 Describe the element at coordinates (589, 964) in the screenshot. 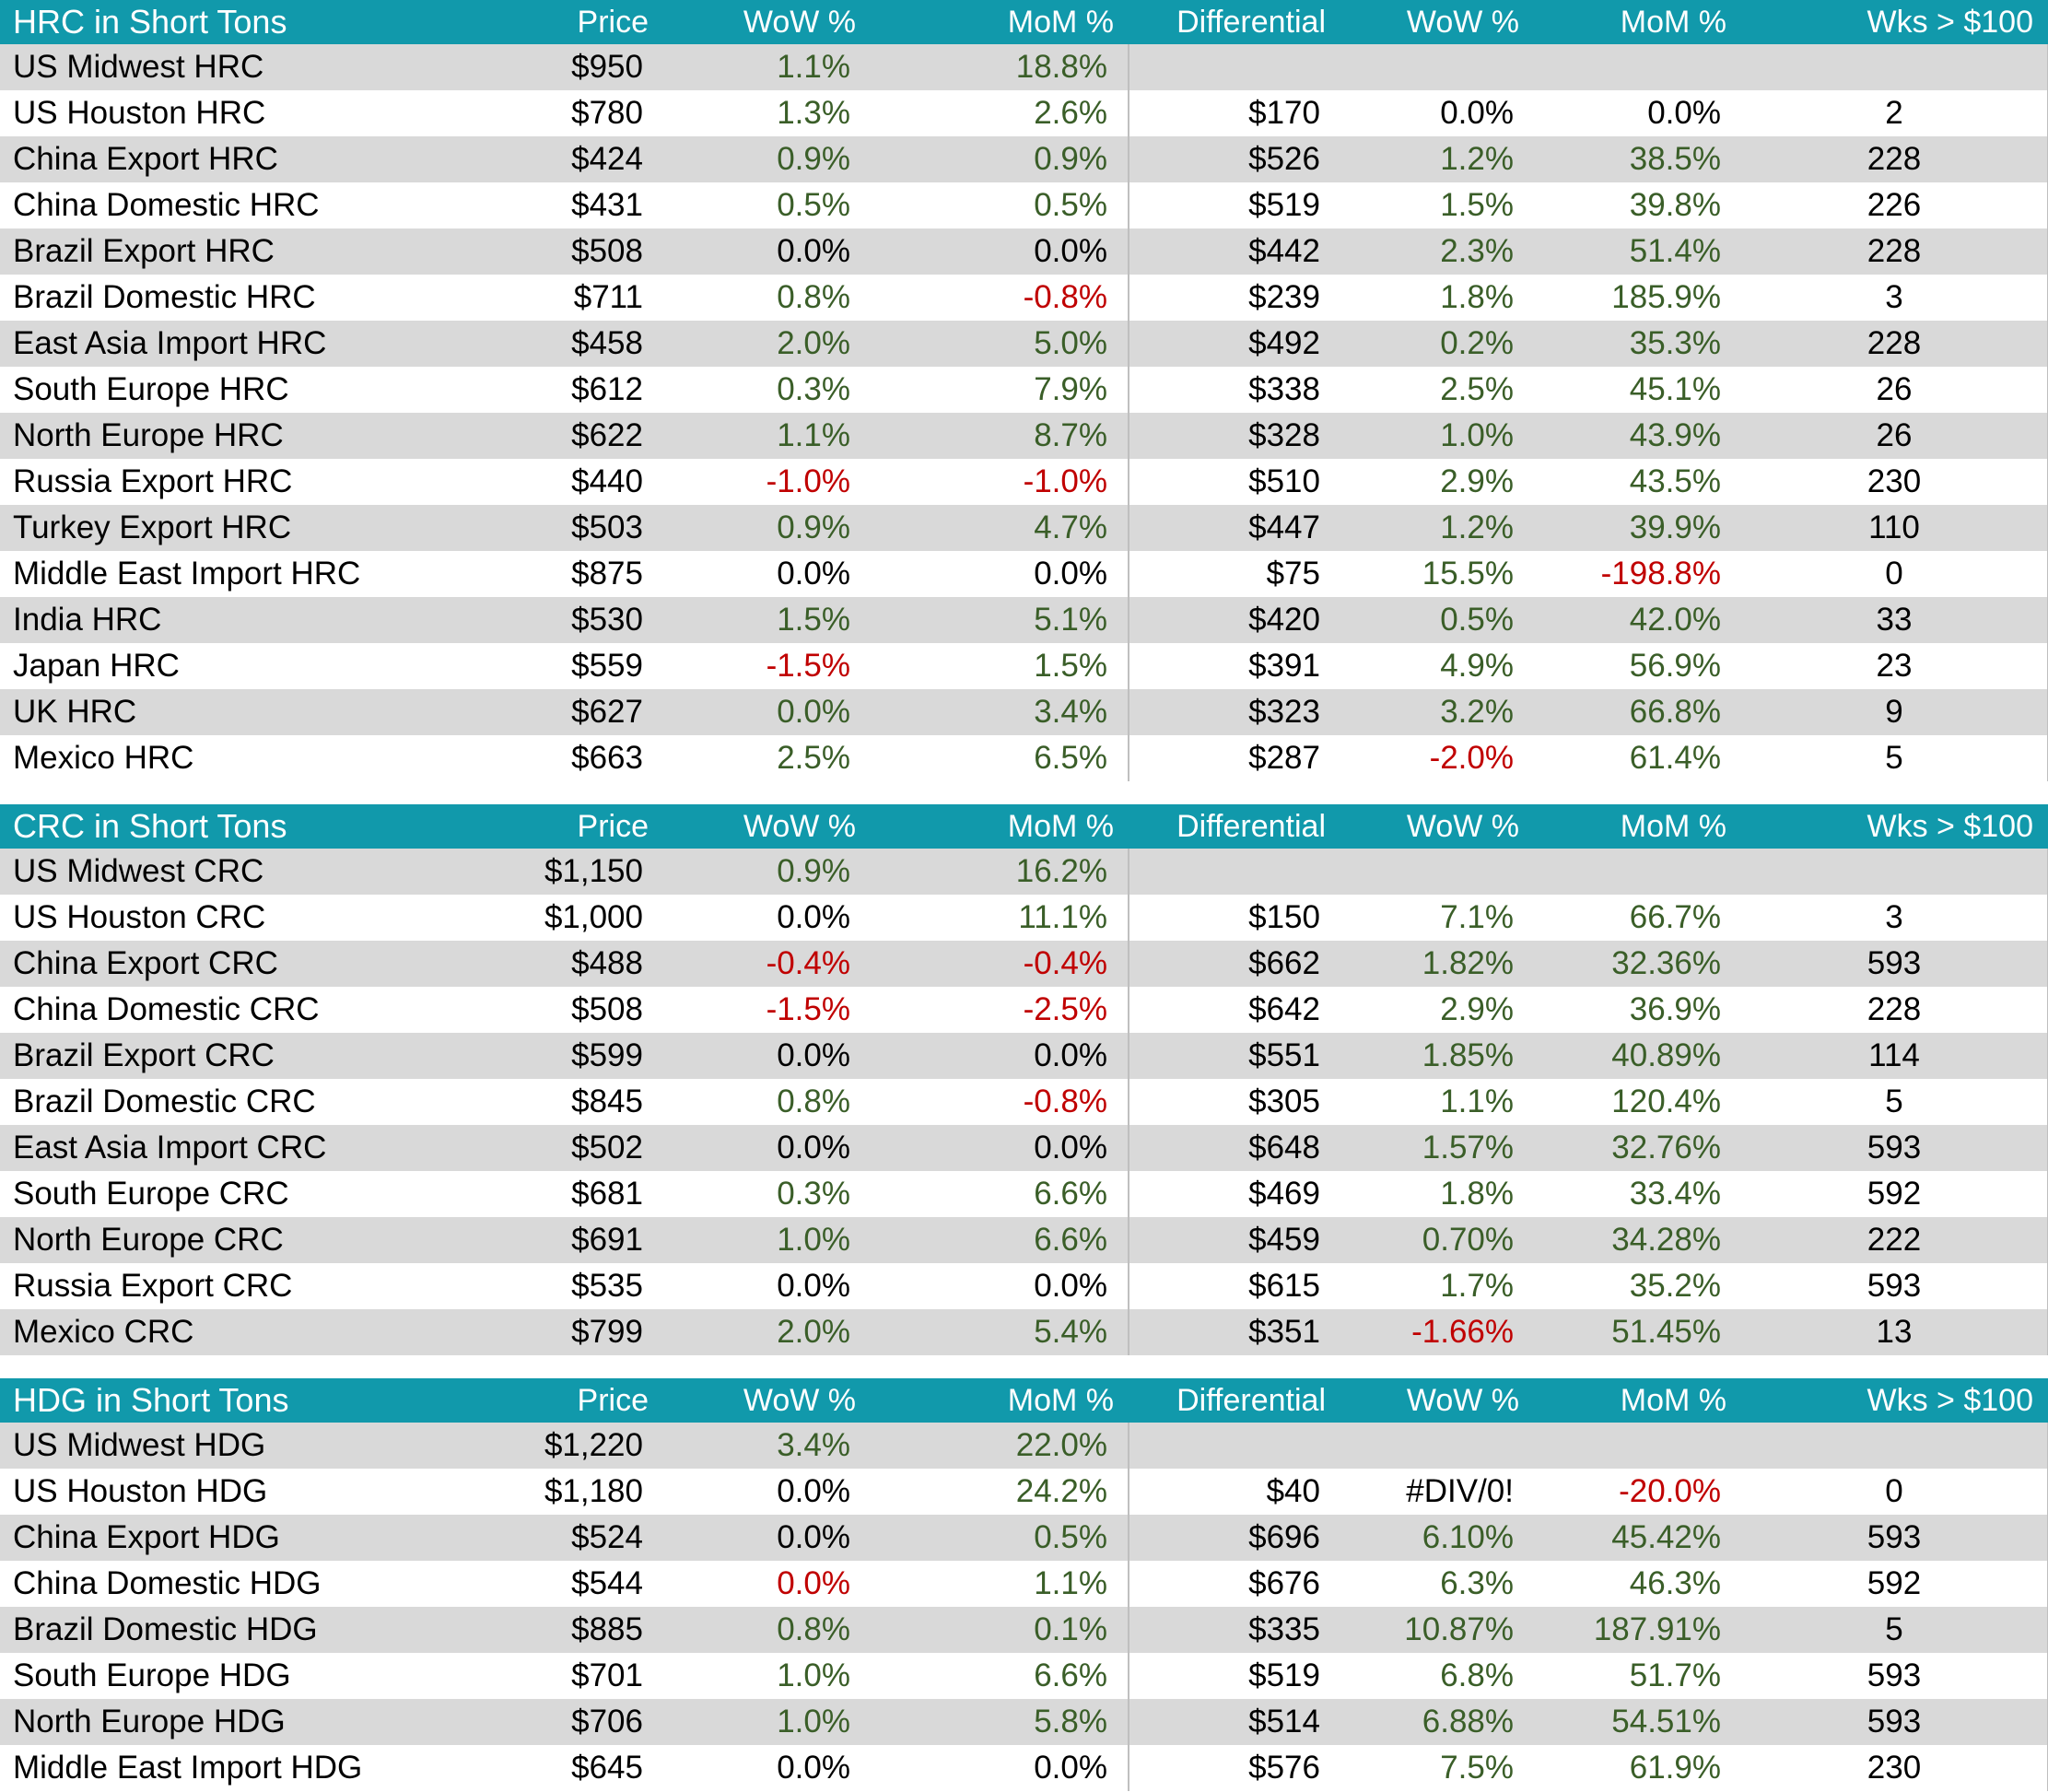

I see `price-cell: $488` at that location.